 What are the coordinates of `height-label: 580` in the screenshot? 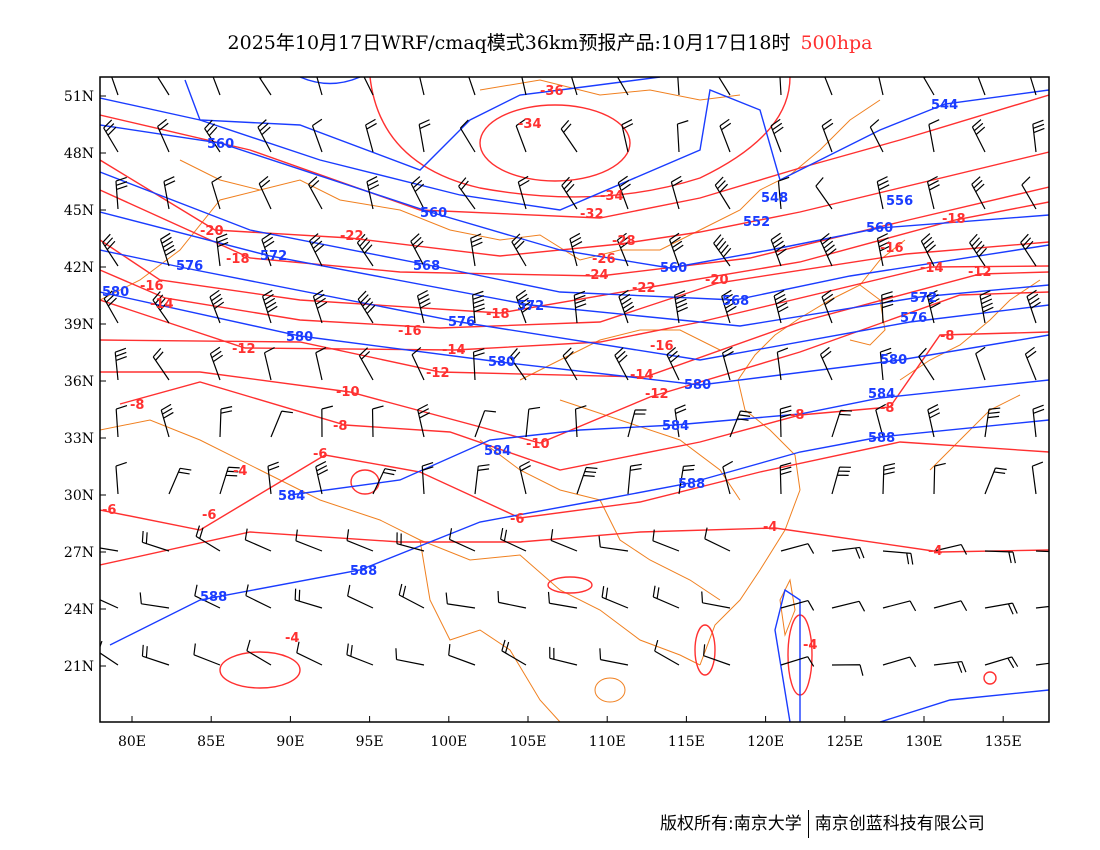 It's located at (697, 385).